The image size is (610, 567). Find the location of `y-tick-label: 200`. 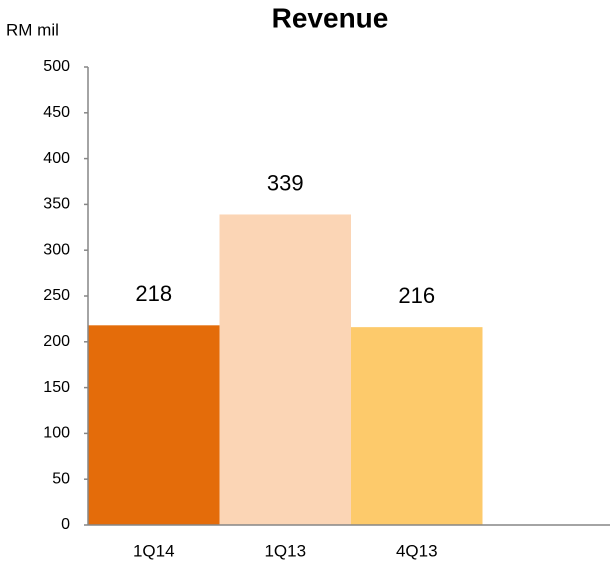

y-tick-label: 200 is located at coordinates (56, 341).